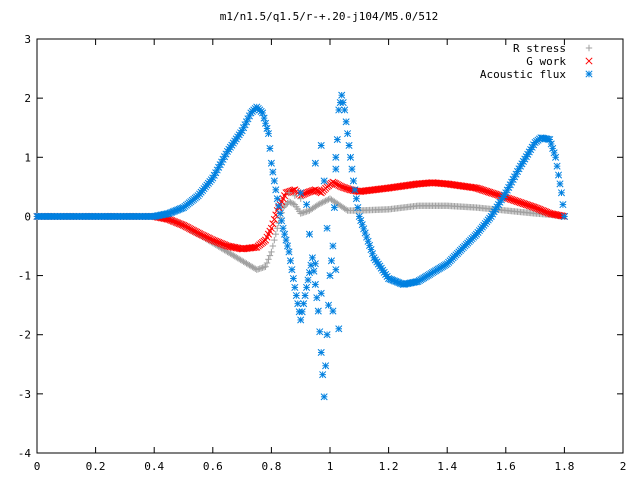 This screenshot has height=480, width=640. What do you see at coordinates (27, 39) in the screenshot?
I see `y-tick-label: 3` at bounding box center [27, 39].